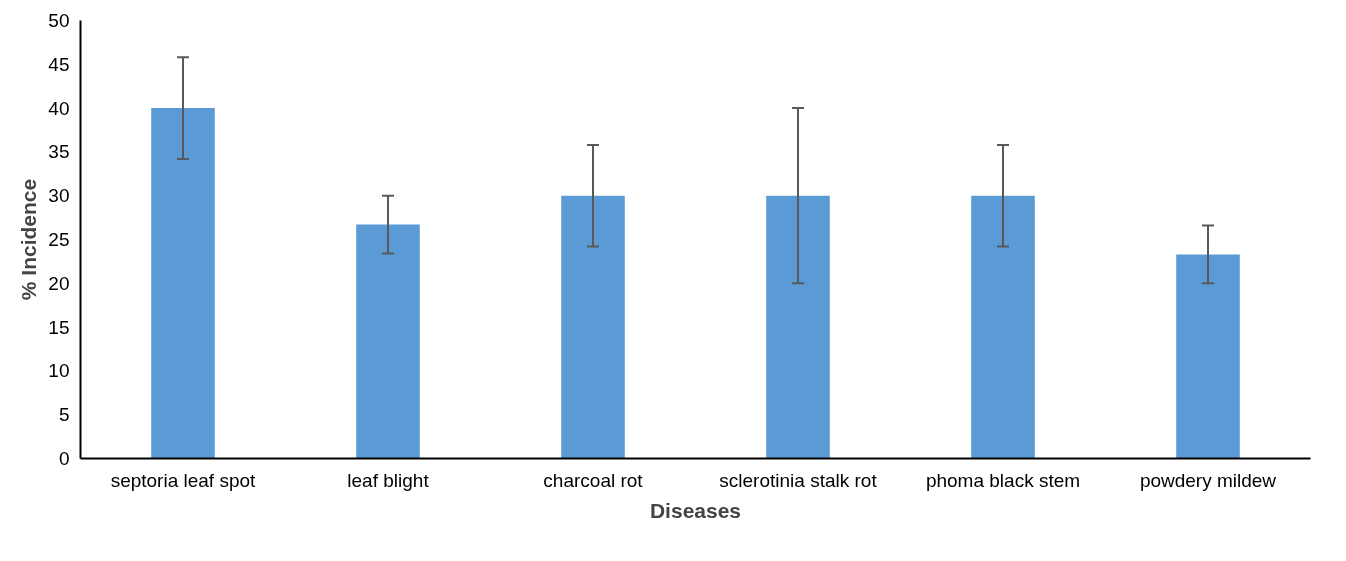  I want to click on y-tick-label: 50, so click(59, 20).